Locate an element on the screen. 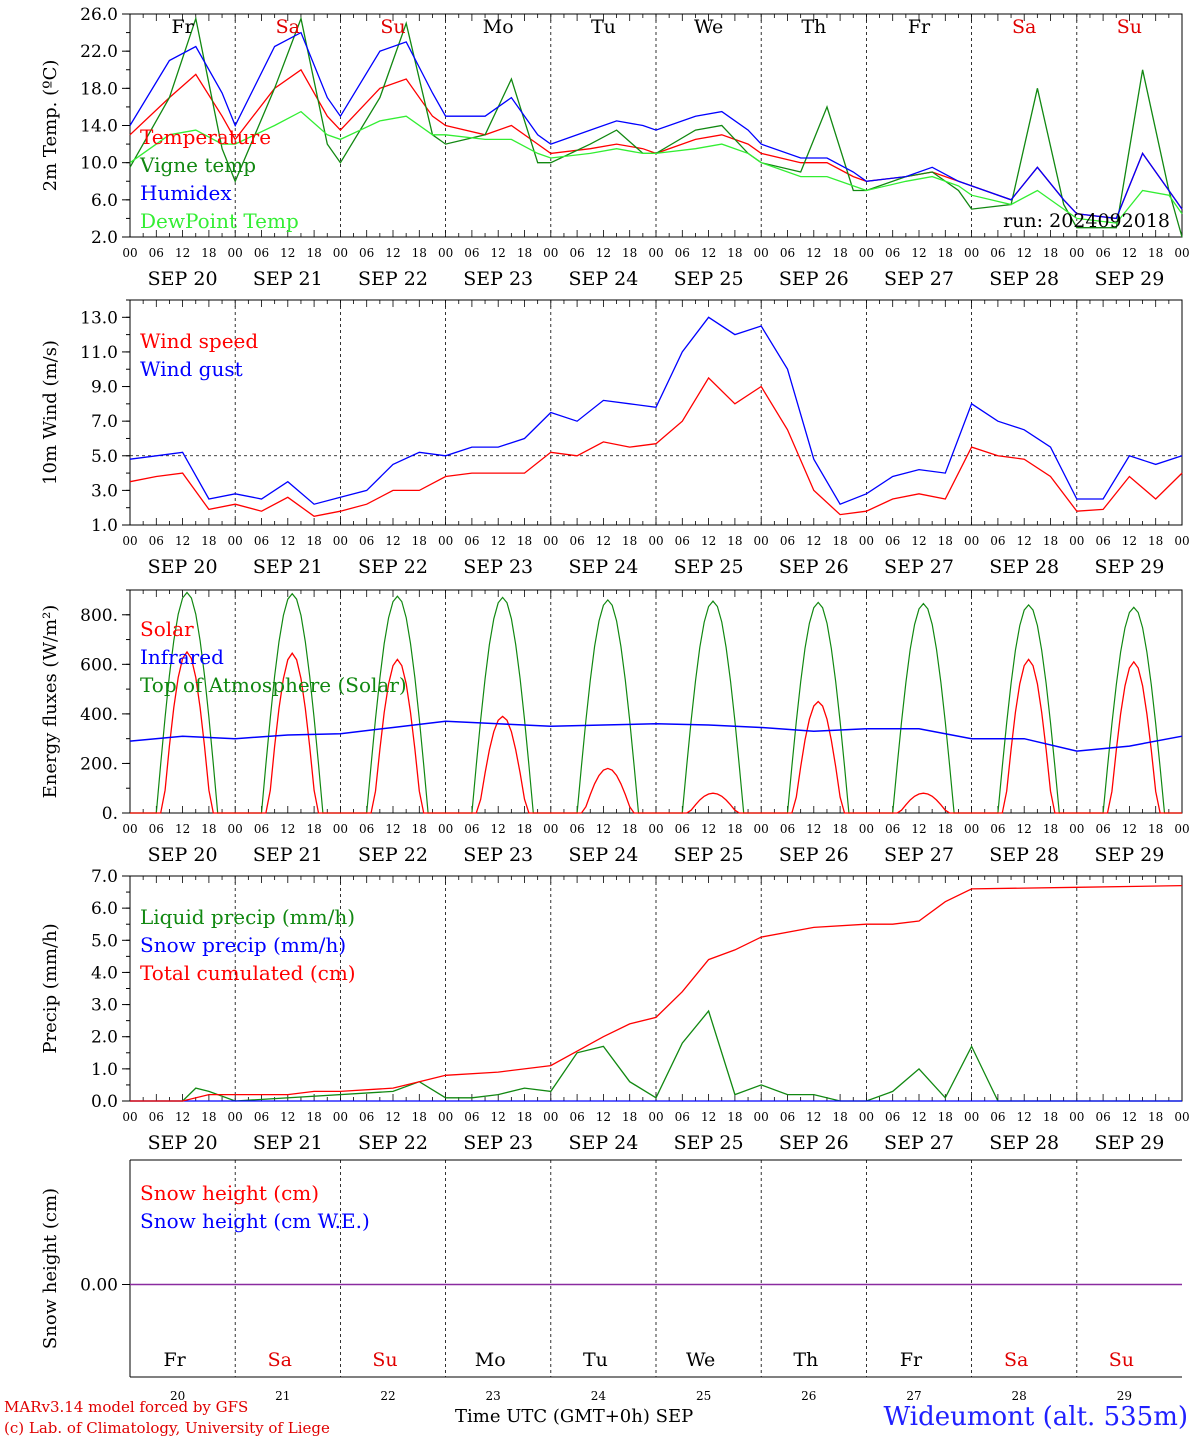 This screenshot has height=1445, width=1194. weekday-label: Tu is located at coordinates (603, 27).